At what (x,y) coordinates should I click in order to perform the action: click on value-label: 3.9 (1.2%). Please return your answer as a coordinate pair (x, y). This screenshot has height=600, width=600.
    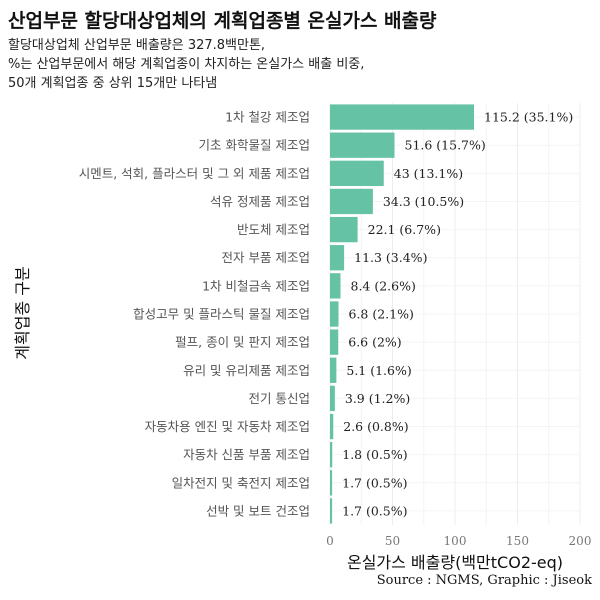
    Looking at the image, I should click on (377, 398).